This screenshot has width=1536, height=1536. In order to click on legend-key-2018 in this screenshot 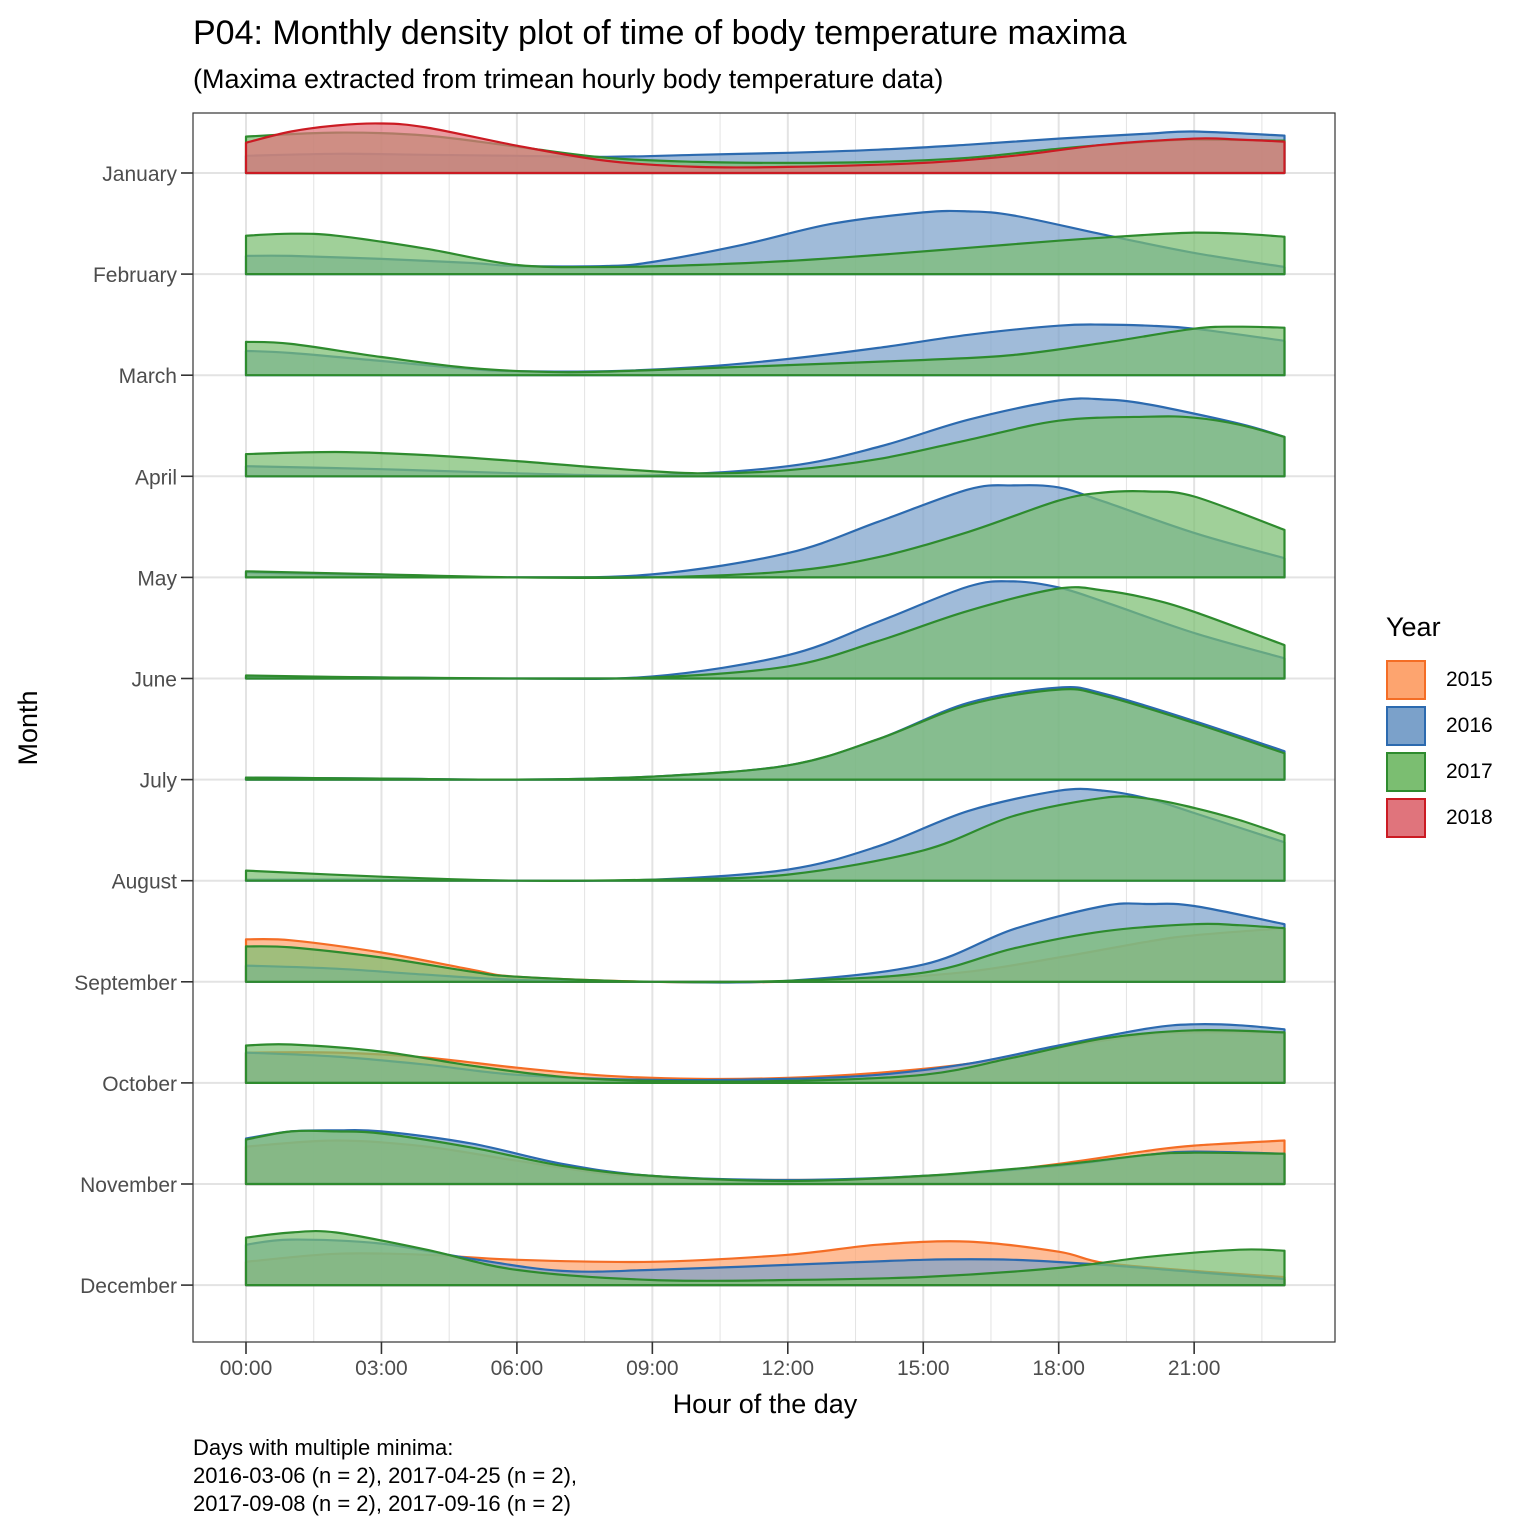, I will do `click(1406, 818)`.